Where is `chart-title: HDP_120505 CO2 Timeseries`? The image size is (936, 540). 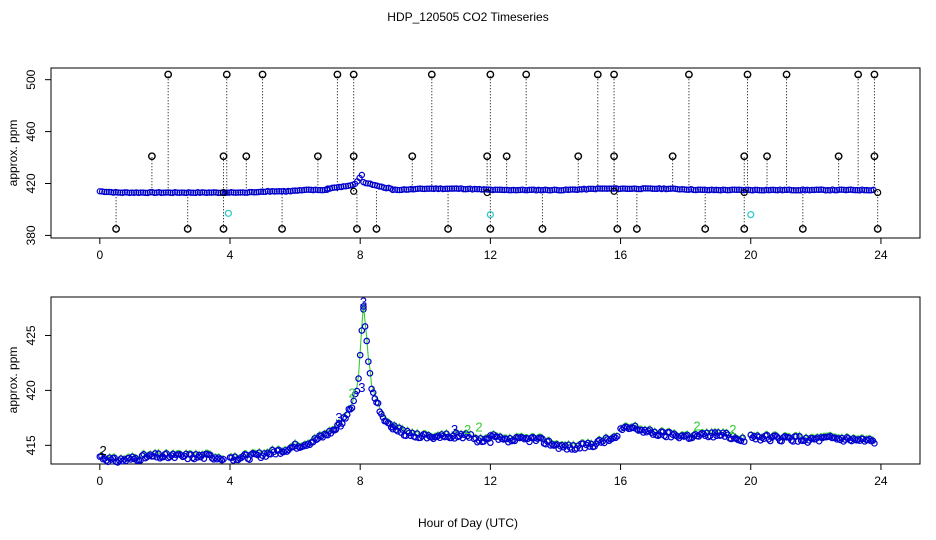 chart-title: HDP_120505 CO2 Timeseries is located at coordinates (467, 17).